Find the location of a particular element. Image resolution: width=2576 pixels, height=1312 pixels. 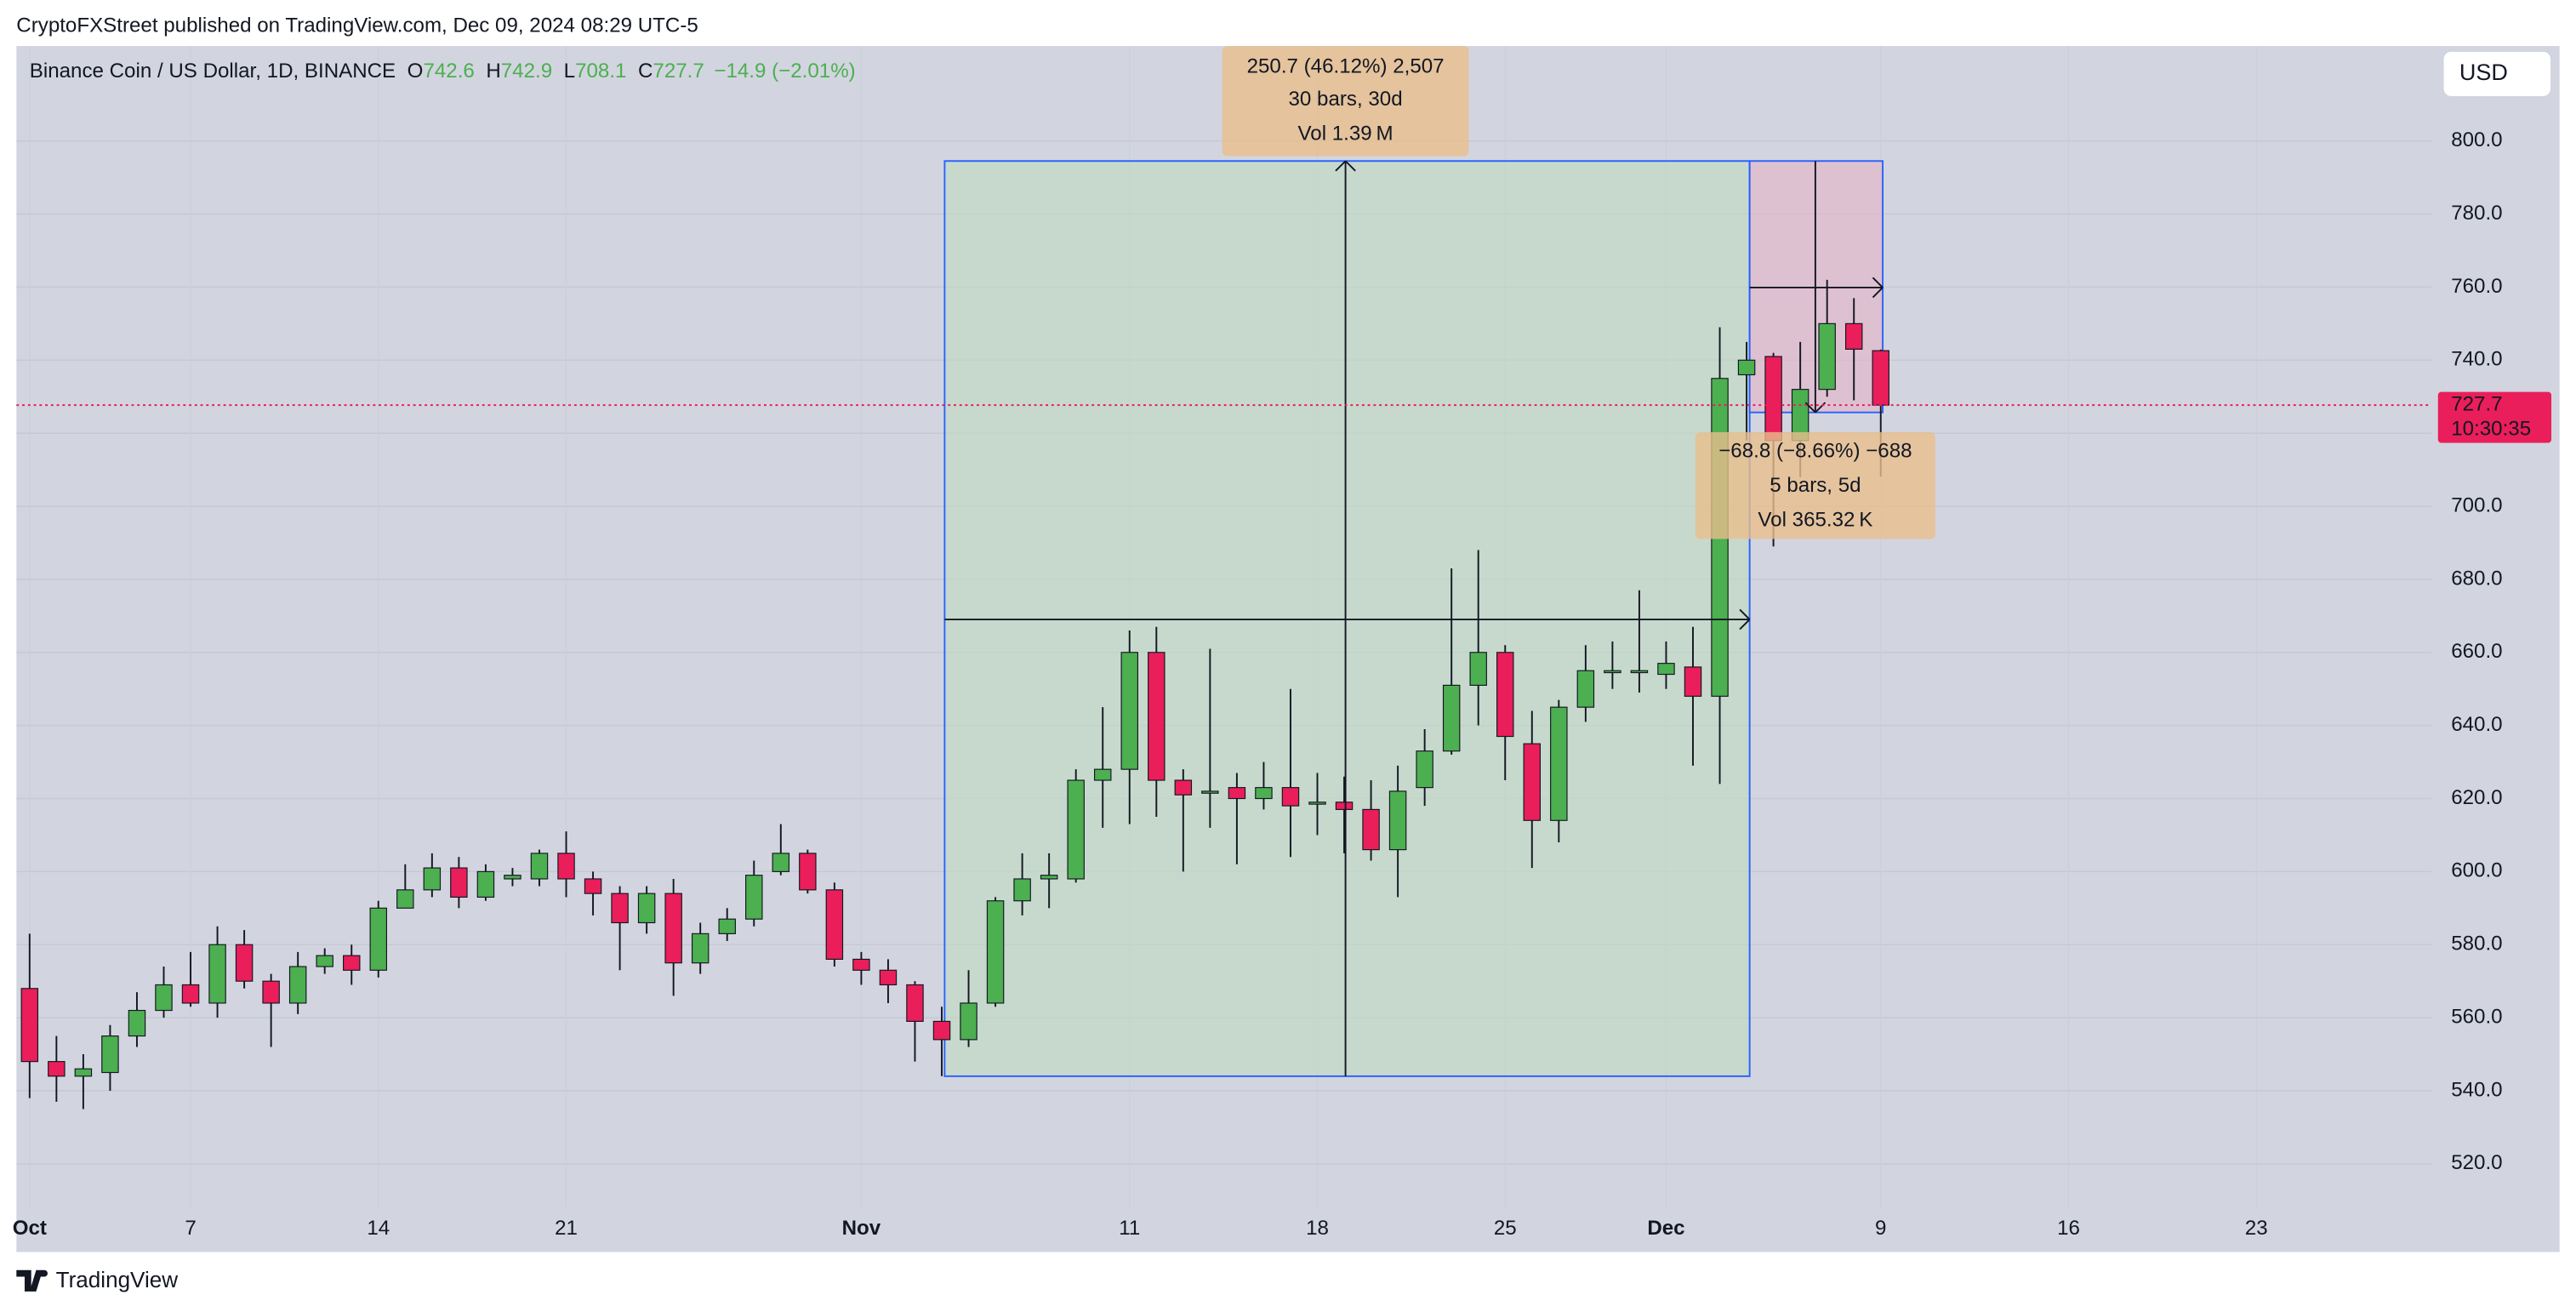

y-tick-label: 520.0 is located at coordinates (2476, 1162).